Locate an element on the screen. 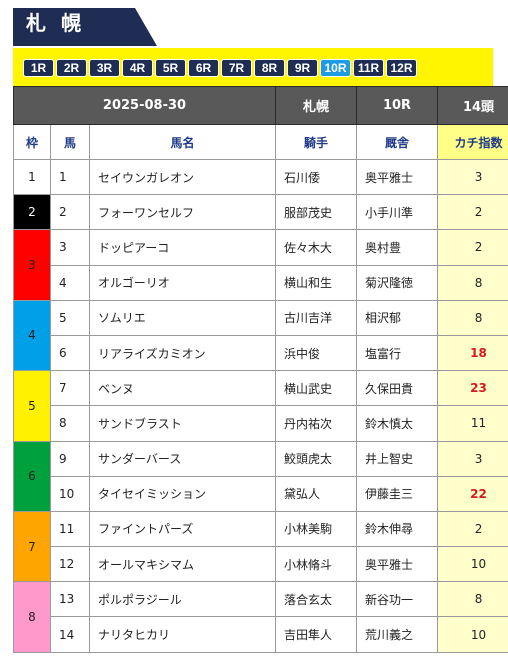 The width and height of the screenshot is (508, 667). kachi-index: 2 is located at coordinates (472, 529).